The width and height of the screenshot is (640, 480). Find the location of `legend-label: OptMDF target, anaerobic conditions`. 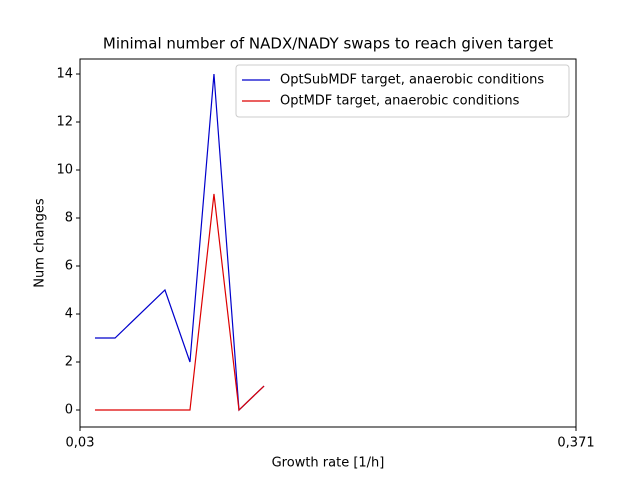

legend-label: OptMDF target, anaerobic conditions is located at coordinates (400, 101).